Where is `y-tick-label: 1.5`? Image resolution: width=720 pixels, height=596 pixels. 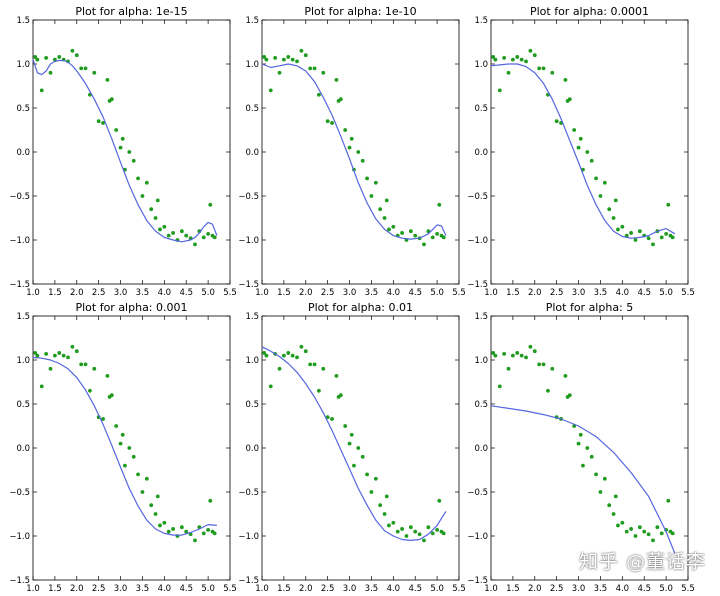
y-tick-label: 1.5 is located at coordinates (252, 317).